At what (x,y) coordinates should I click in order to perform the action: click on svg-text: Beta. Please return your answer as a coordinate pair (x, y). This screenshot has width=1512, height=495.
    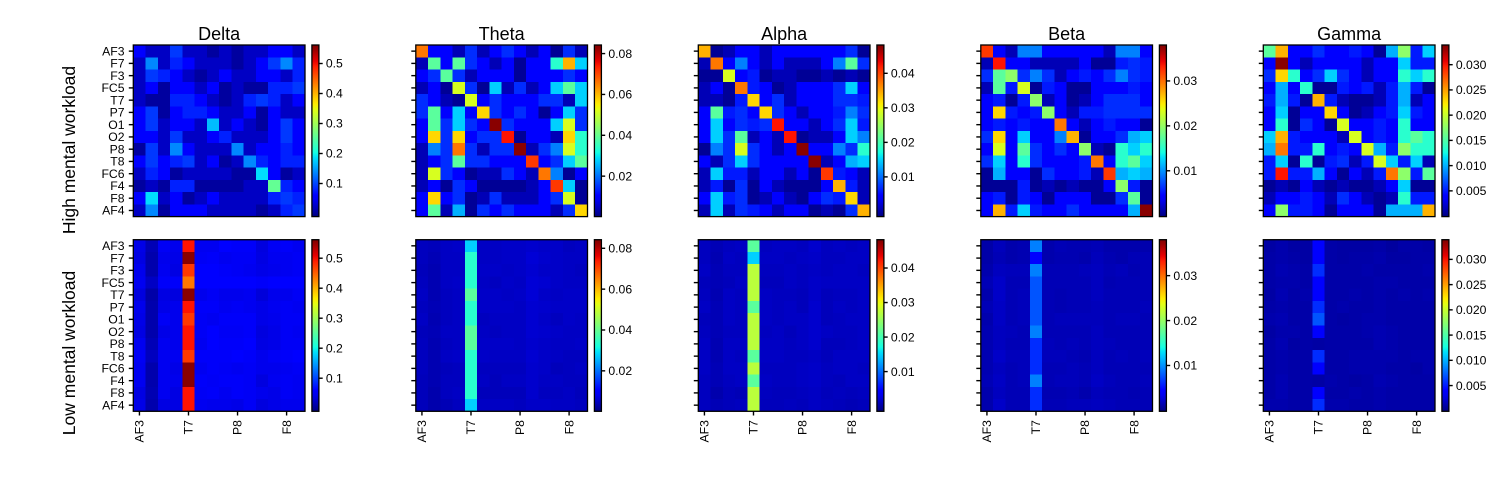
    Looking at the image, I should click on (1067, 34).